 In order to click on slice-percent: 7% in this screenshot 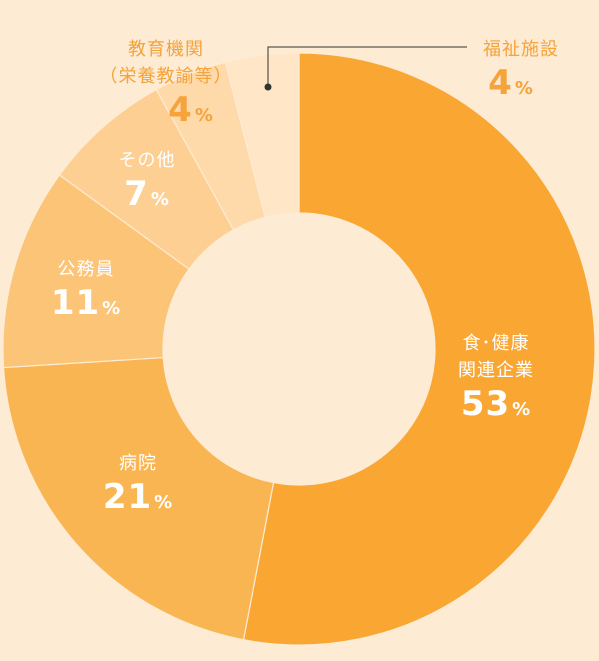, I will do `click(147, 197)`.